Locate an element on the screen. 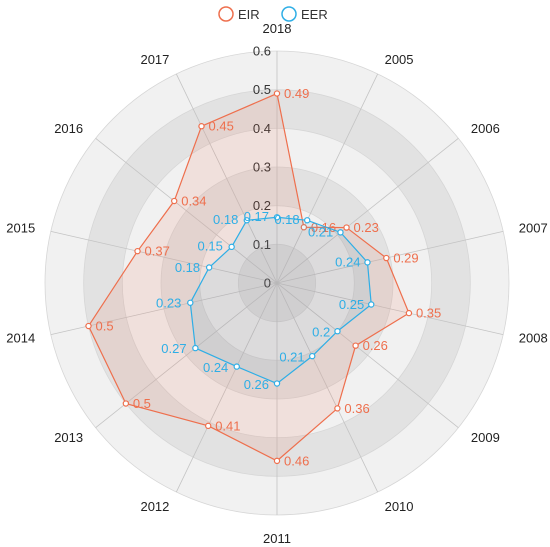 The width and height of the screenshot is (550, 547). category-label: 2017 is located at coordinates (154, 59).